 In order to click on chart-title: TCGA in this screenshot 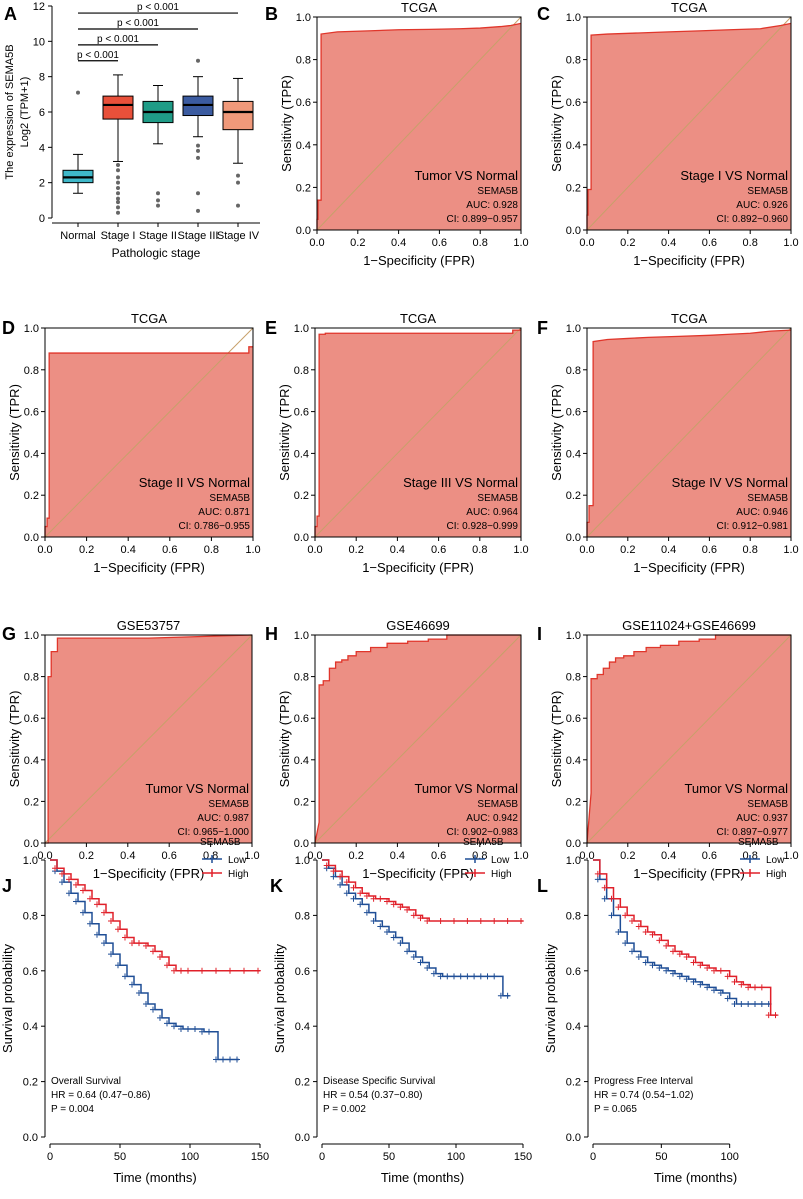, I will do `click(418, 318)`.